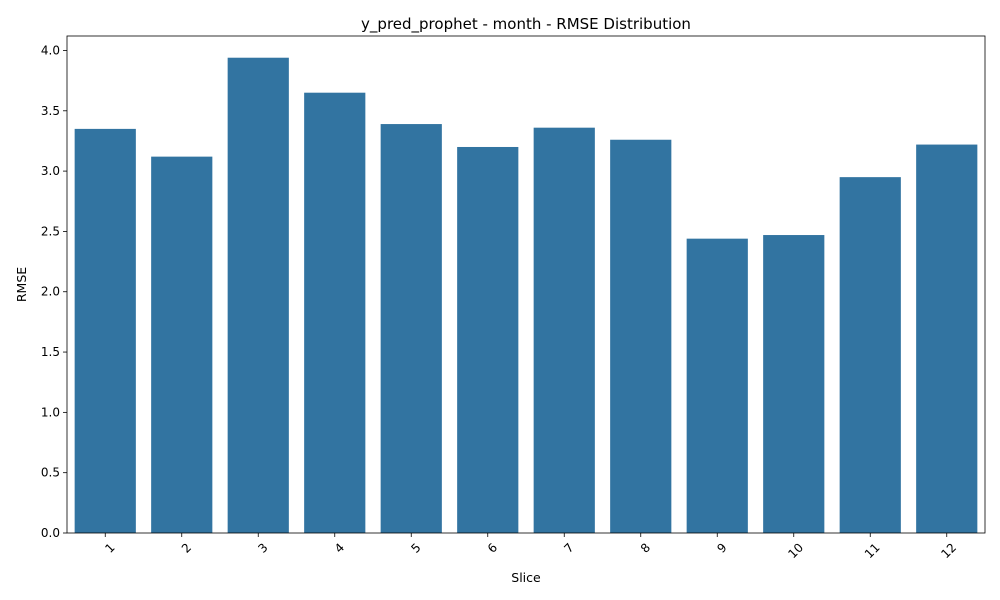 This screenshot has height=600, width=1000. Describe the element at coordinates (50, 292) in the screenshot. I see `y-tick-label: 2.0` at that location.